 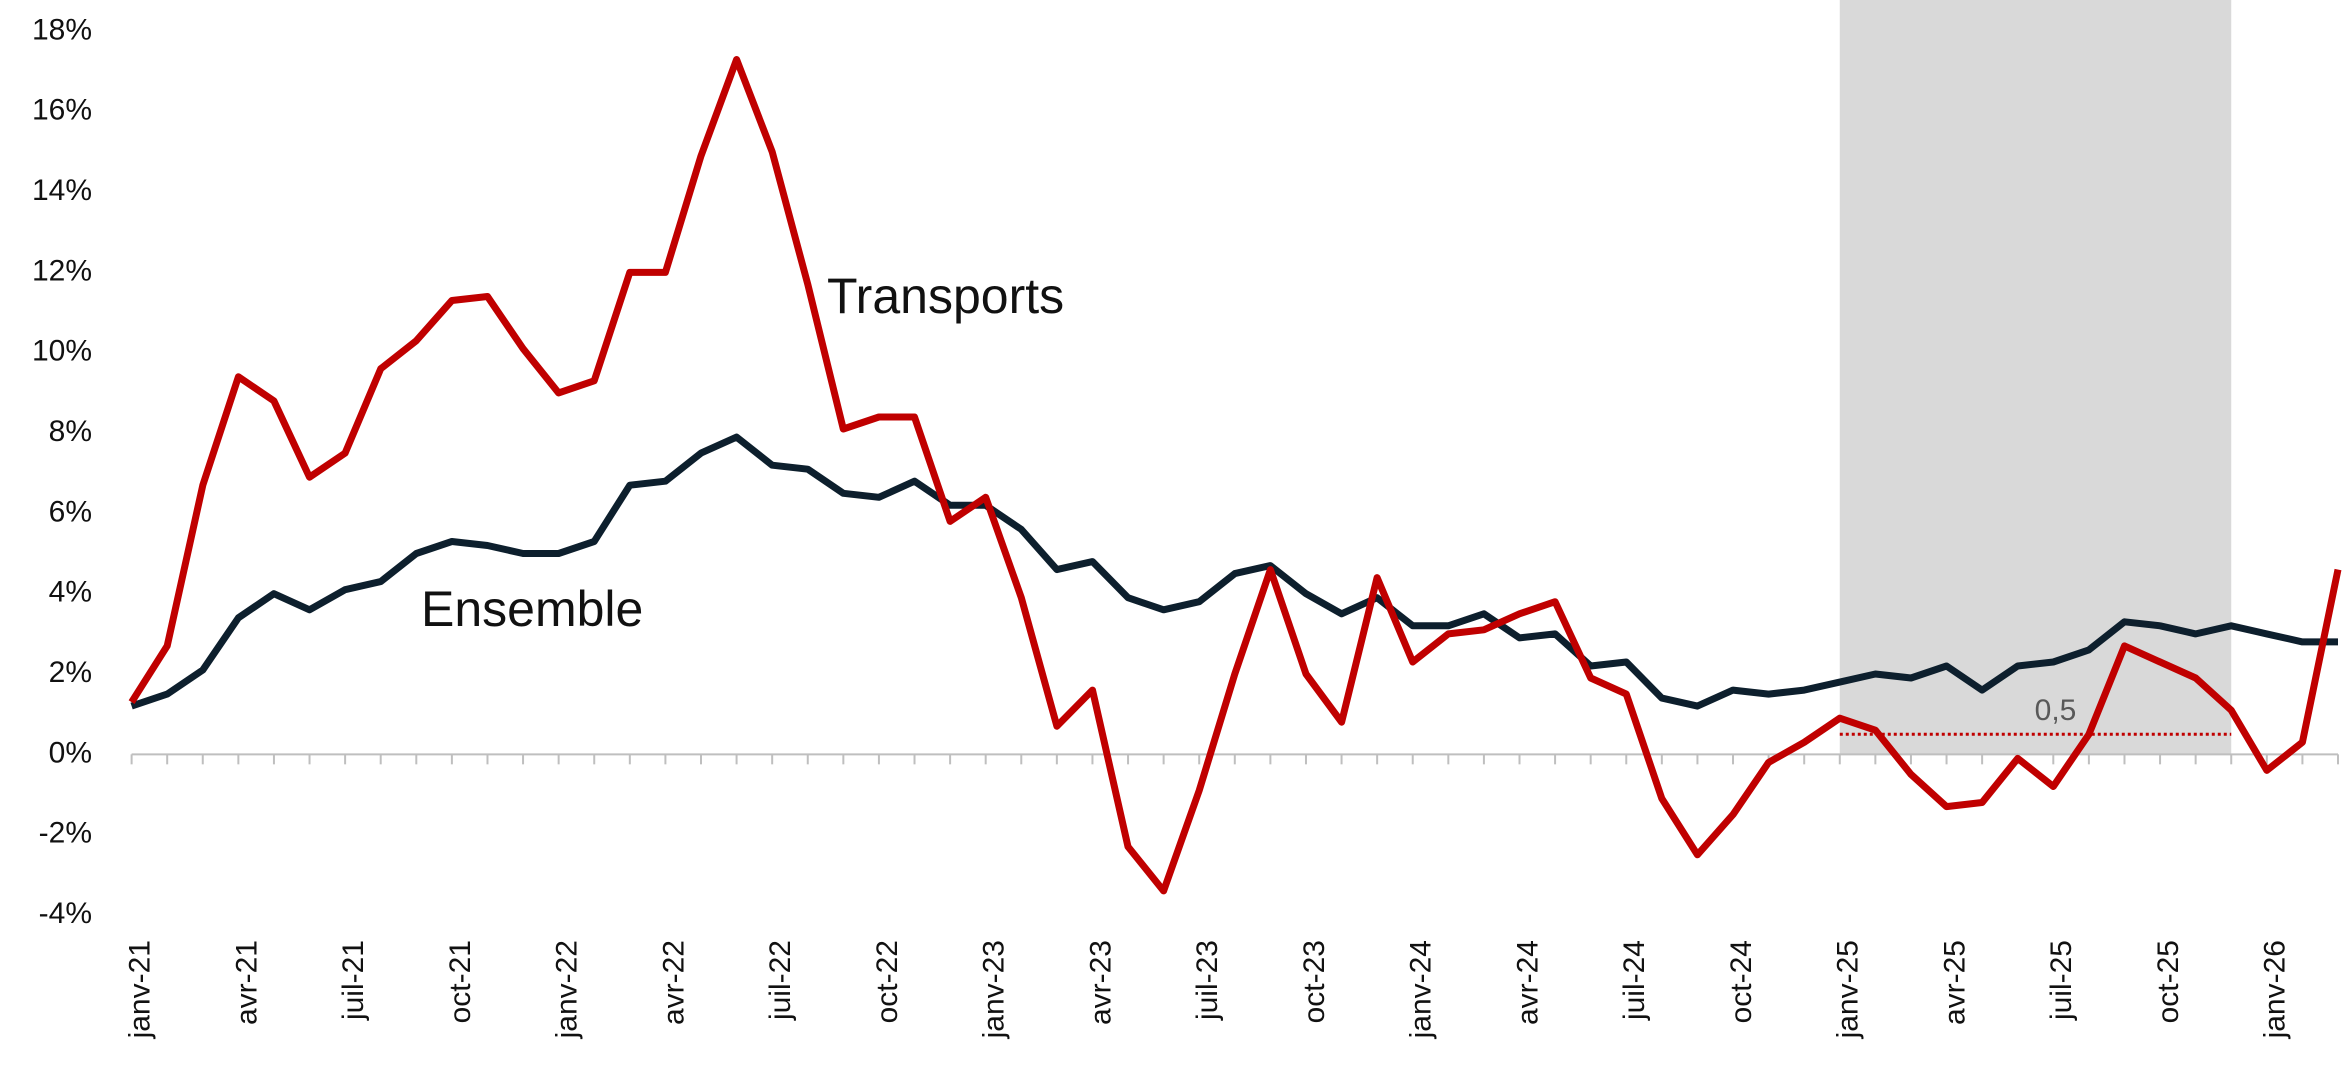 I want to click on y-tick-label: 8%, so click(x=70, y=431).